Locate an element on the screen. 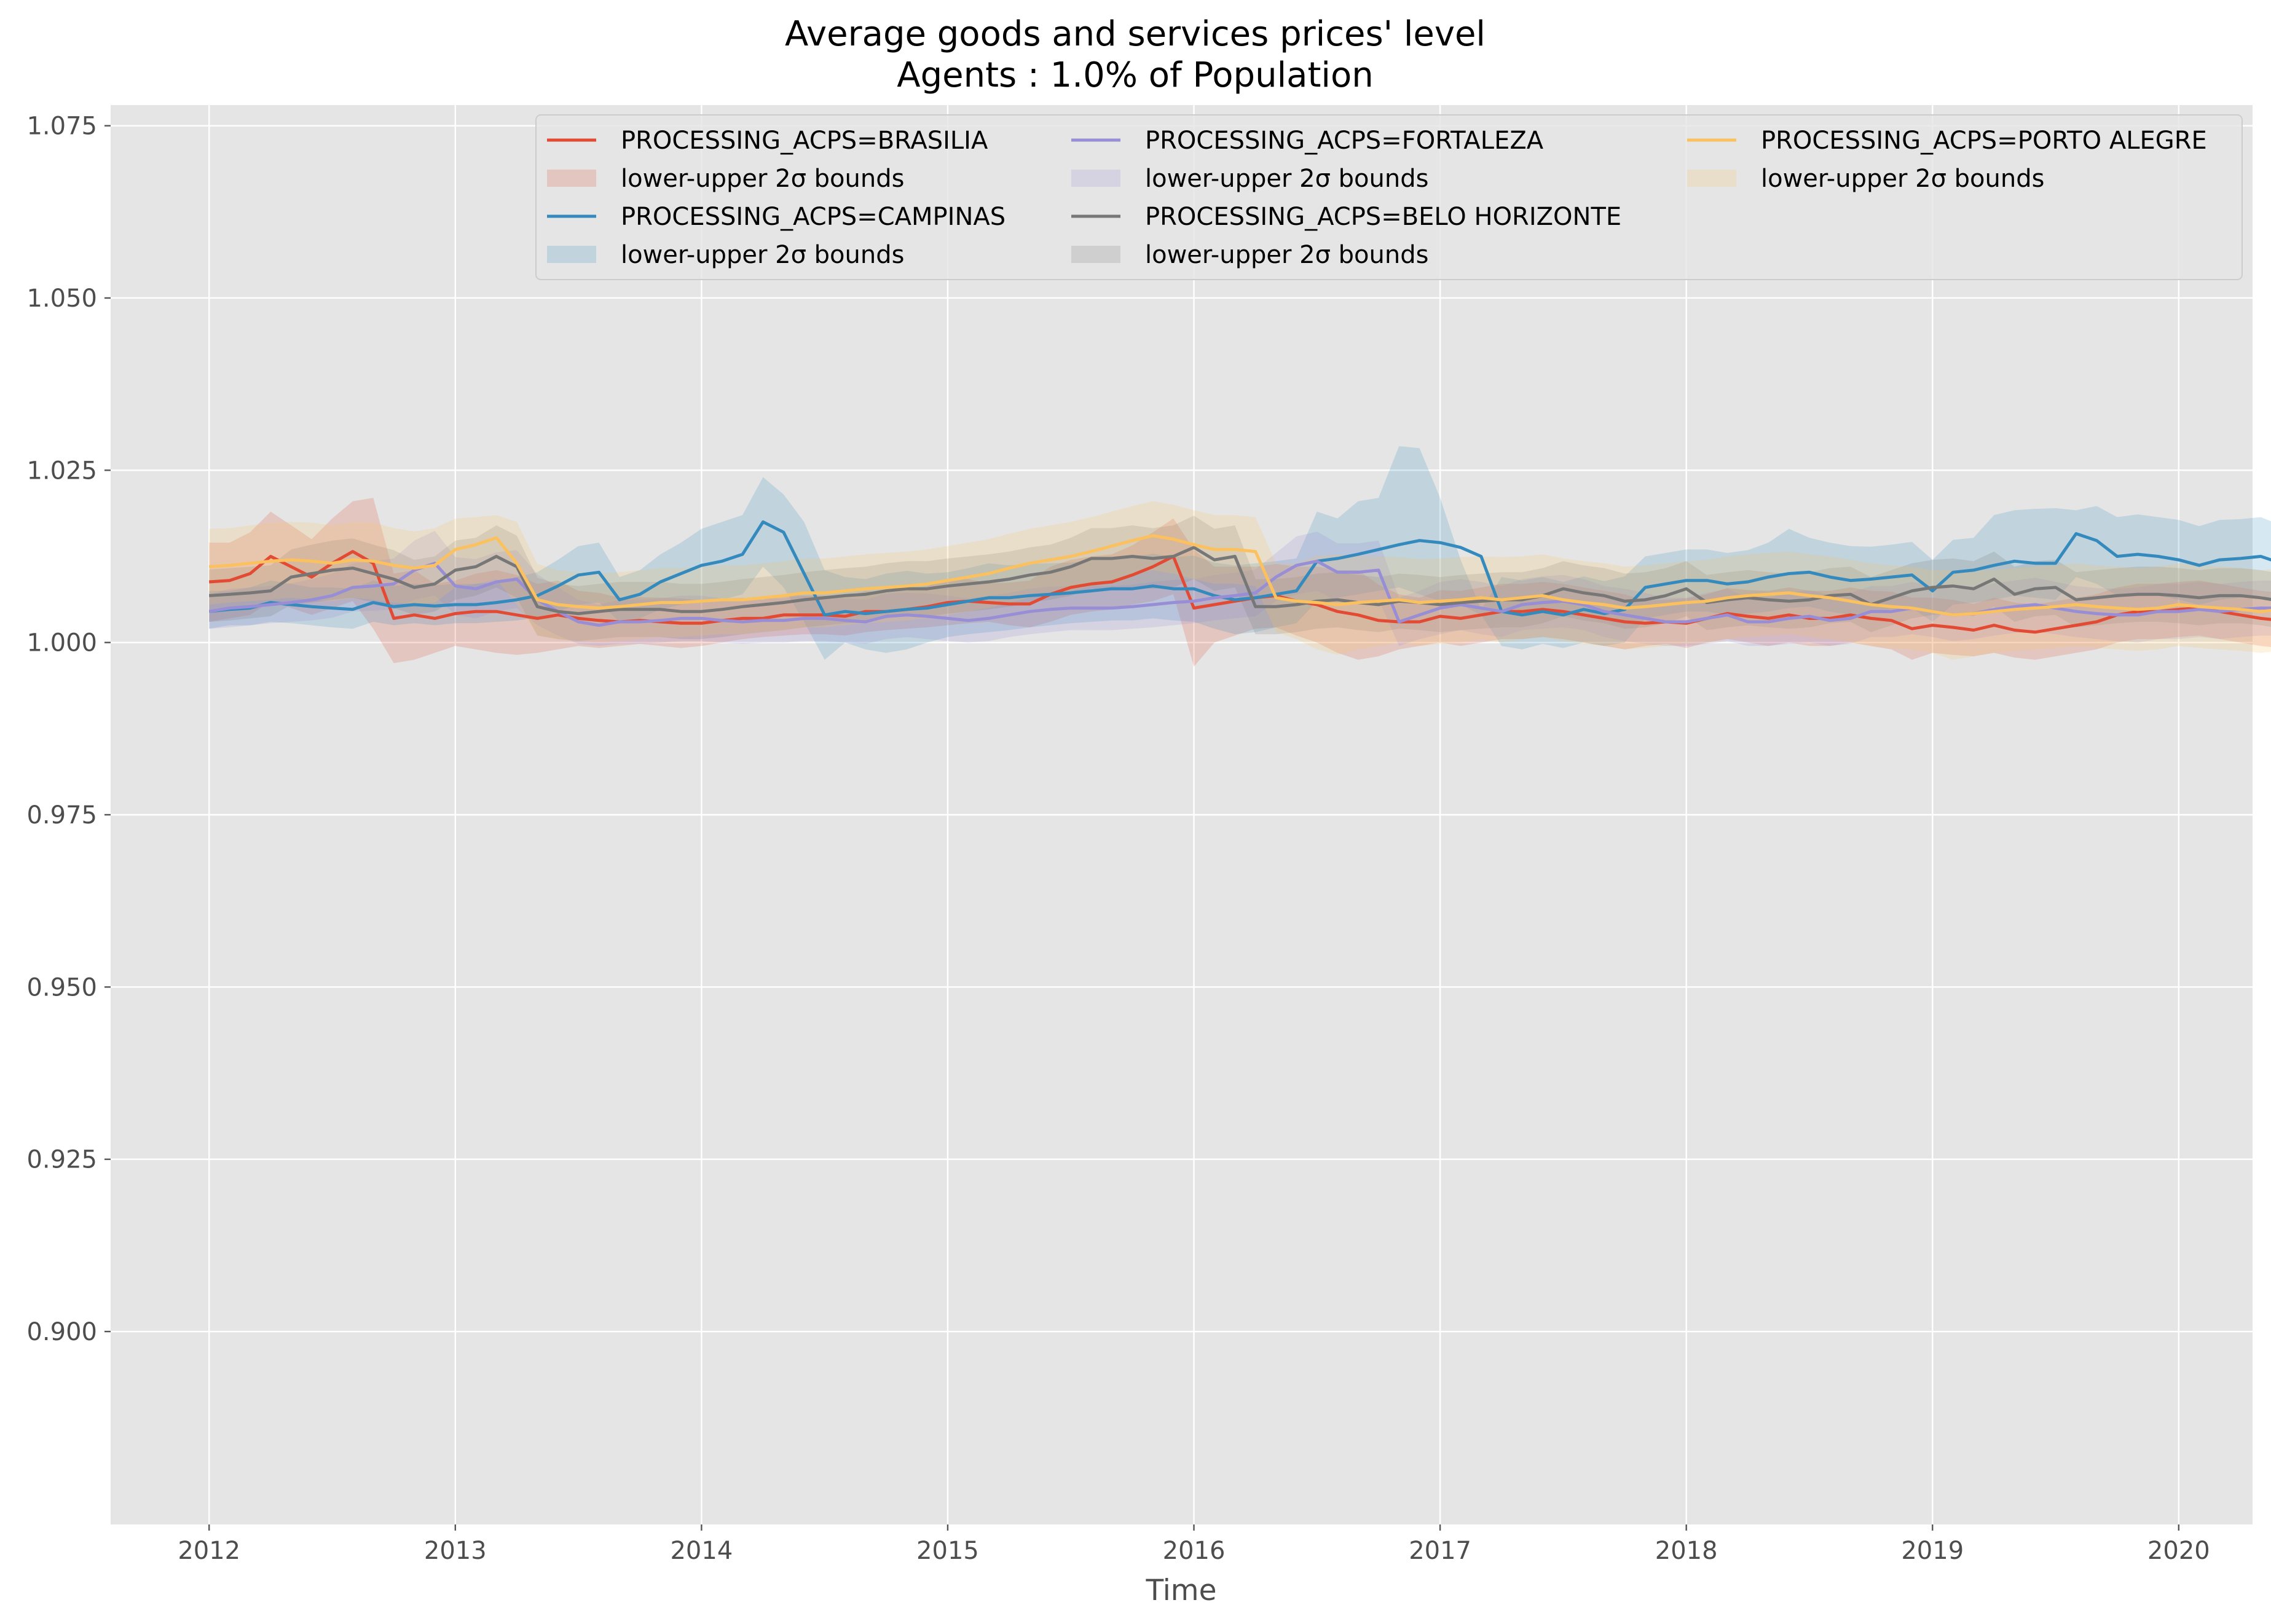 This screenshot has height=1624, width=2271. y-axis: 0.900 0.925 0.950 0.975 1.000 1.025 1.050 1.075 is located at coordinates (68, 729).